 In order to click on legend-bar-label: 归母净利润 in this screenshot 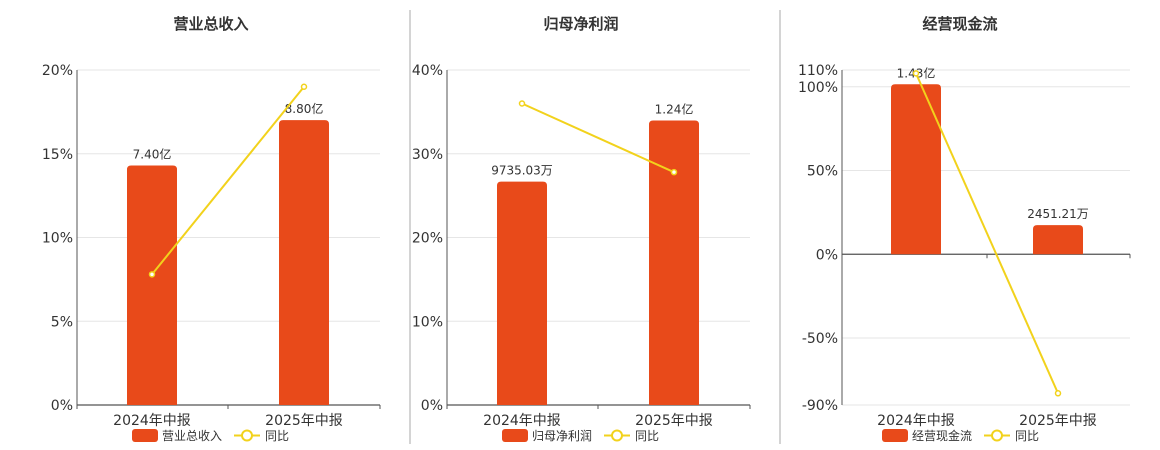, I will do `click(562, 436)`.